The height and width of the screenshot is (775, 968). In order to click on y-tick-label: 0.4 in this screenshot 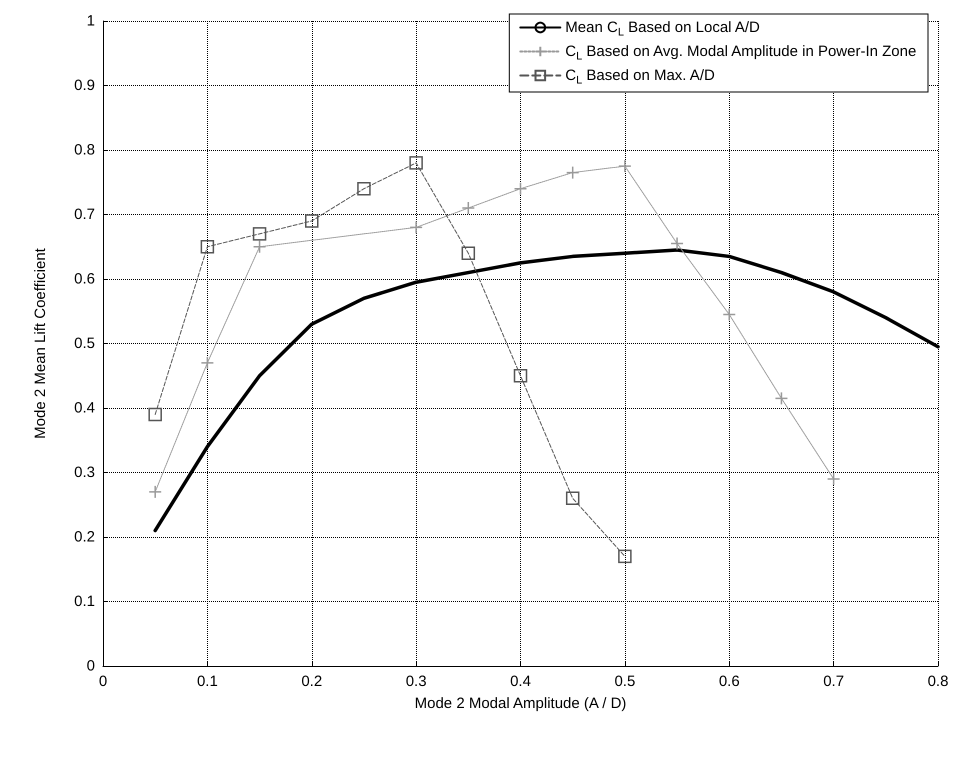, I will do `click(84, 408)`.